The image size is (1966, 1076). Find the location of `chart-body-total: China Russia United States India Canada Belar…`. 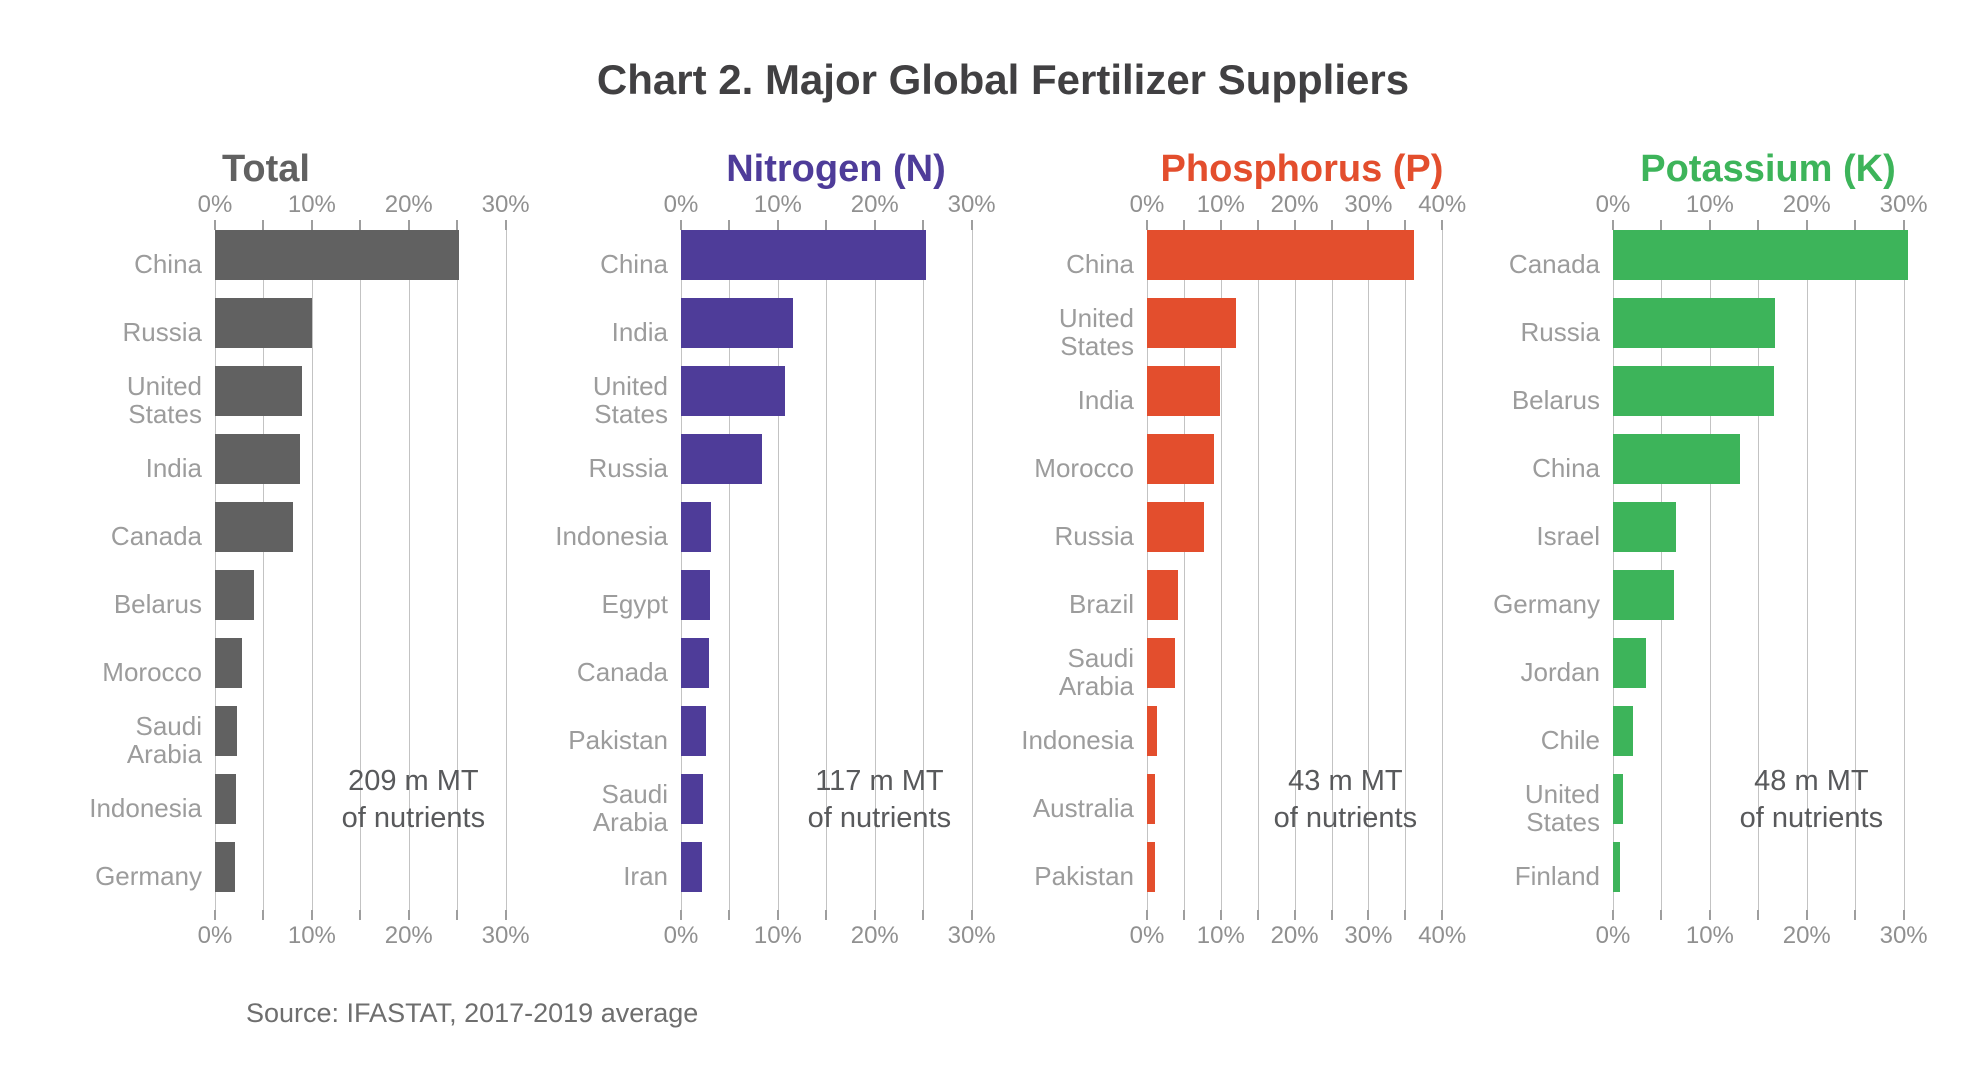

chart-body-total: China Russia United States India Canada Belar… is located at coordinates (305, 570).